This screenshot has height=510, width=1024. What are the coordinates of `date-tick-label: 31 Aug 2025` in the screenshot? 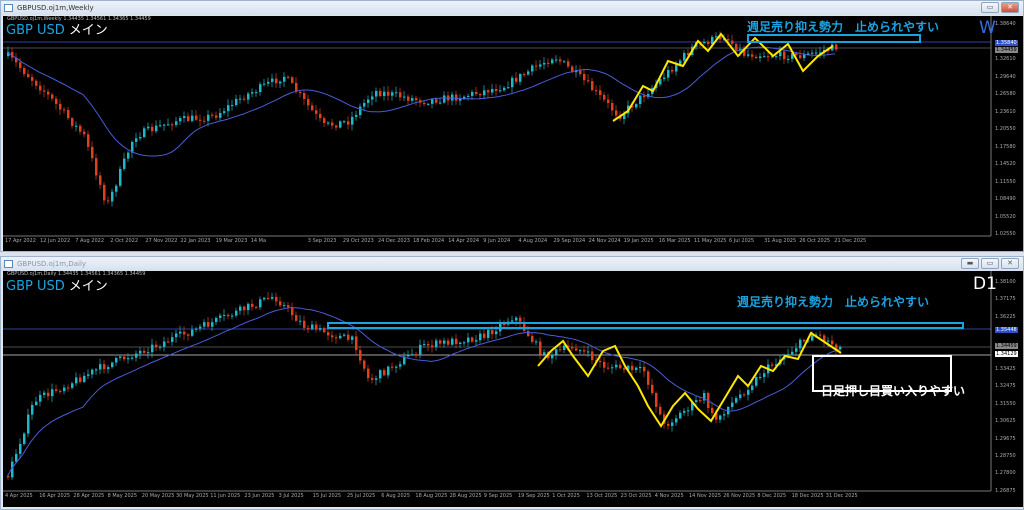 It's located at (780, 241).